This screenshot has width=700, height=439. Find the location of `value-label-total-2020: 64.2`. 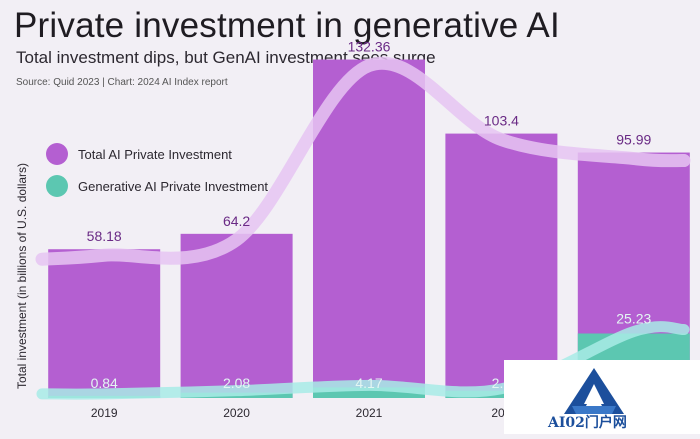

value-label-total-2020: 64.2 is located at coordinates (236, 221).